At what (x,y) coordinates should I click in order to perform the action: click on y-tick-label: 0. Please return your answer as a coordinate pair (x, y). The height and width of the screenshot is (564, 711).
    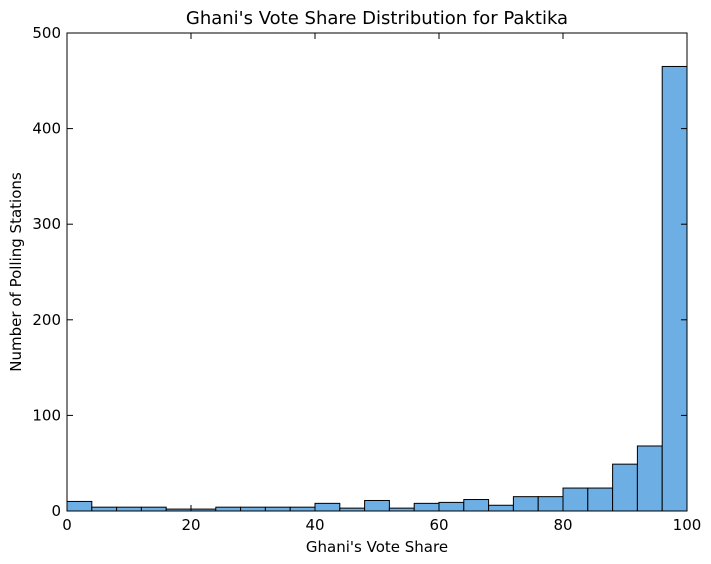
    Looking at the image, I should click on (56, 511).